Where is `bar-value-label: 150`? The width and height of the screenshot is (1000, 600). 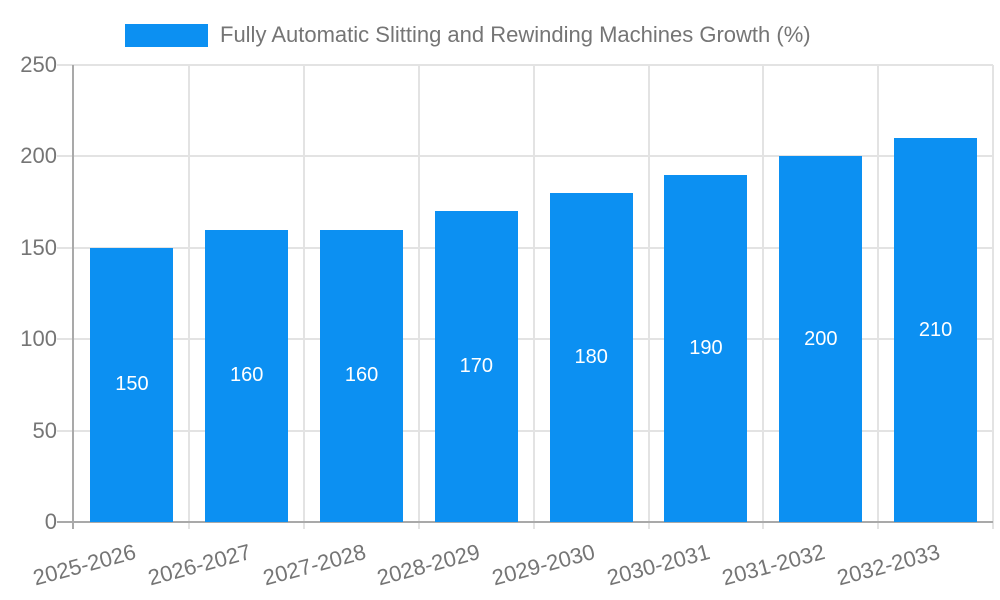 bar-value-label: 150 is located at coordinates (132, 384).